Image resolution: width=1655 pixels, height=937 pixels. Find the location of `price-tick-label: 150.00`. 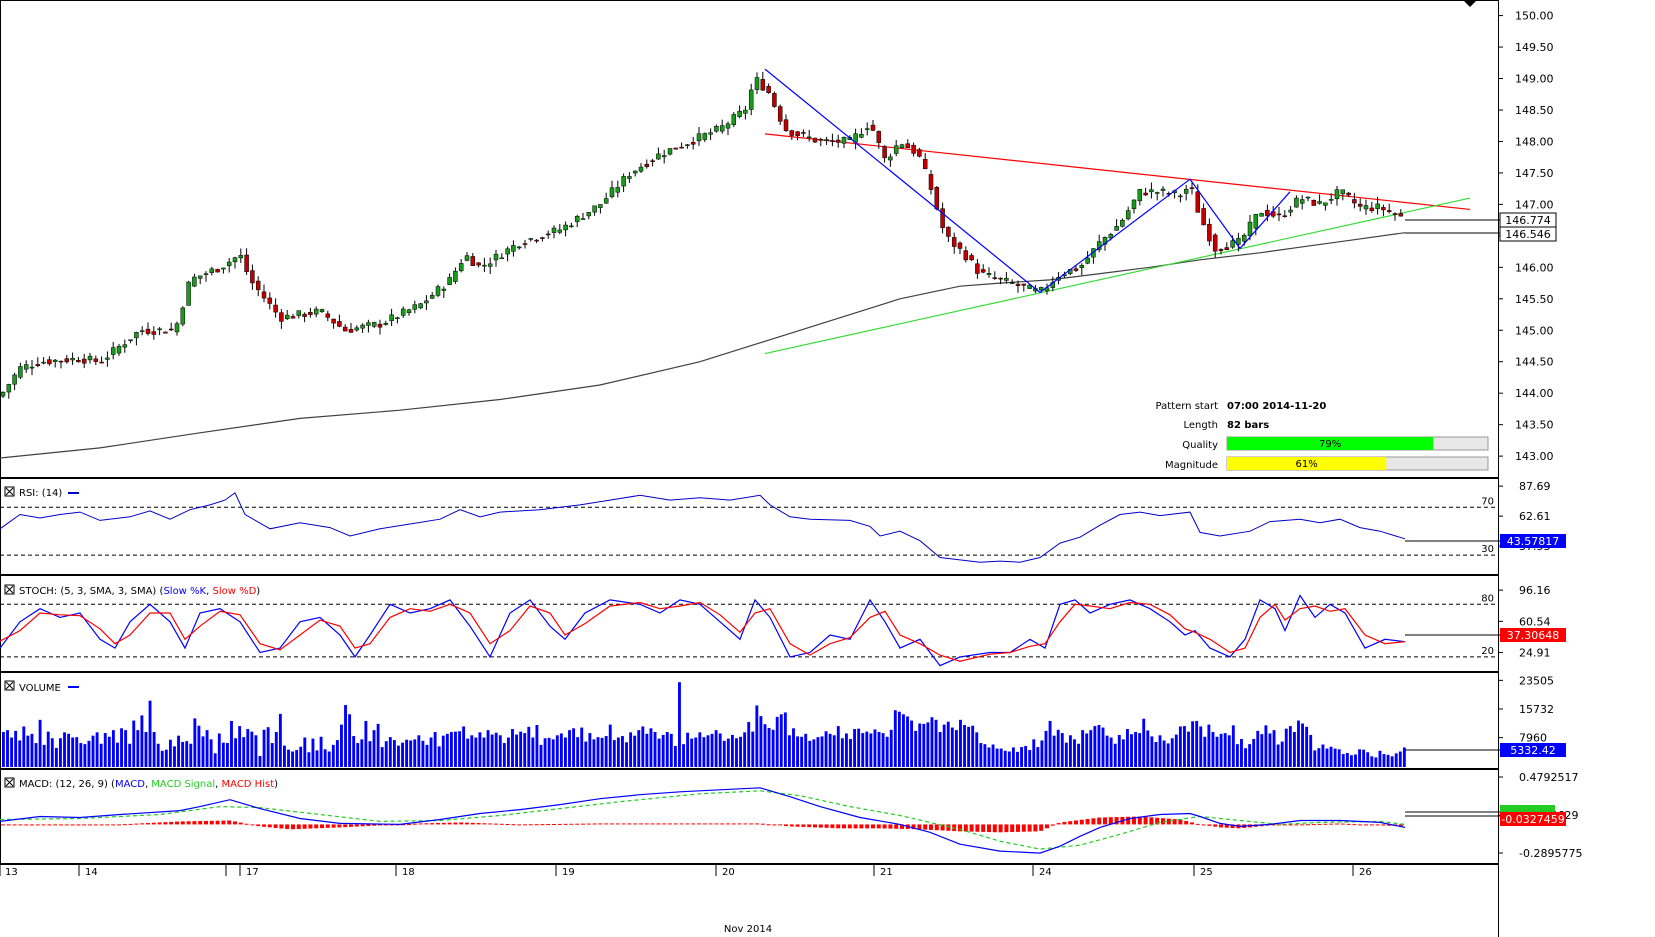

price-tick-label: 150.00 is located at coordinates (1534, 16).